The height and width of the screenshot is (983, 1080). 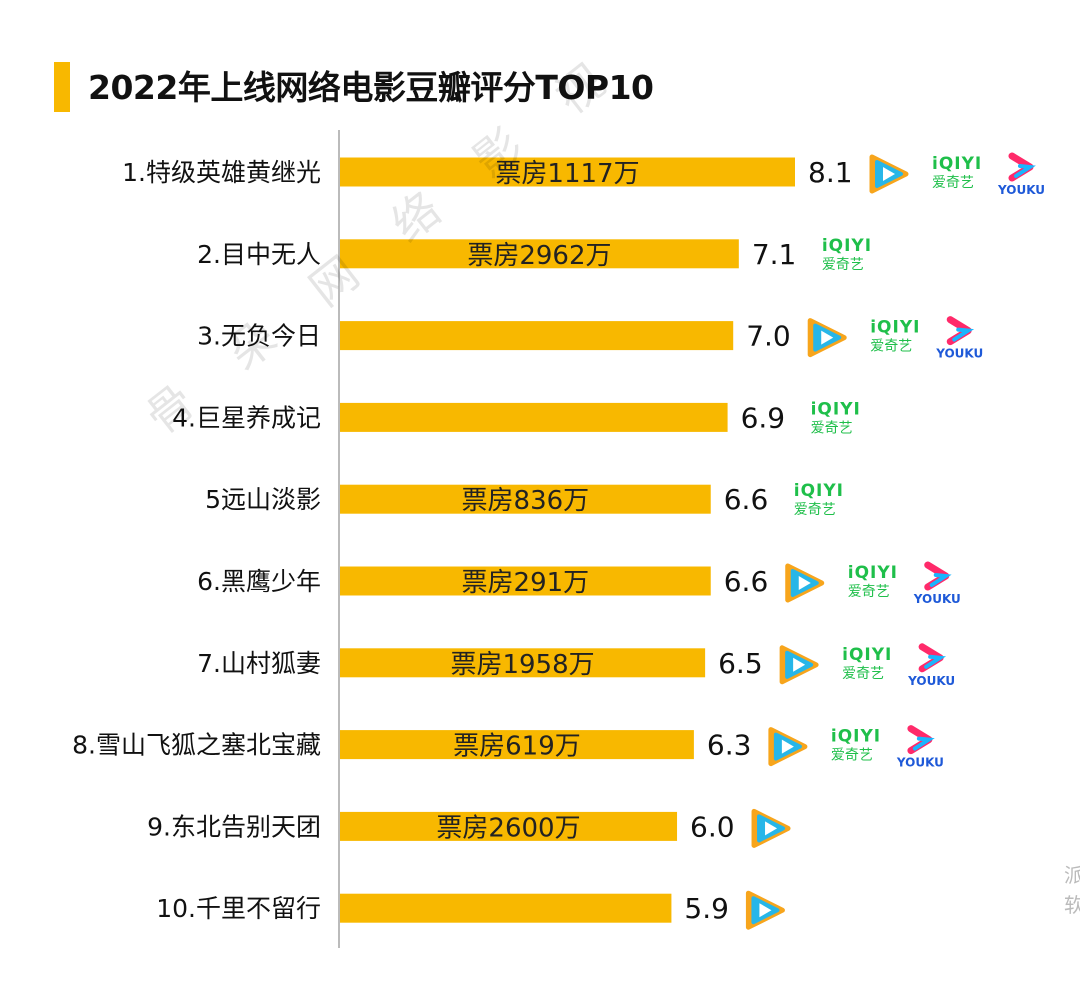 What do you see at coordinates (830, 172) in the screenshot?
I see `score-label: 8.1` at bounding box center [830, 172].